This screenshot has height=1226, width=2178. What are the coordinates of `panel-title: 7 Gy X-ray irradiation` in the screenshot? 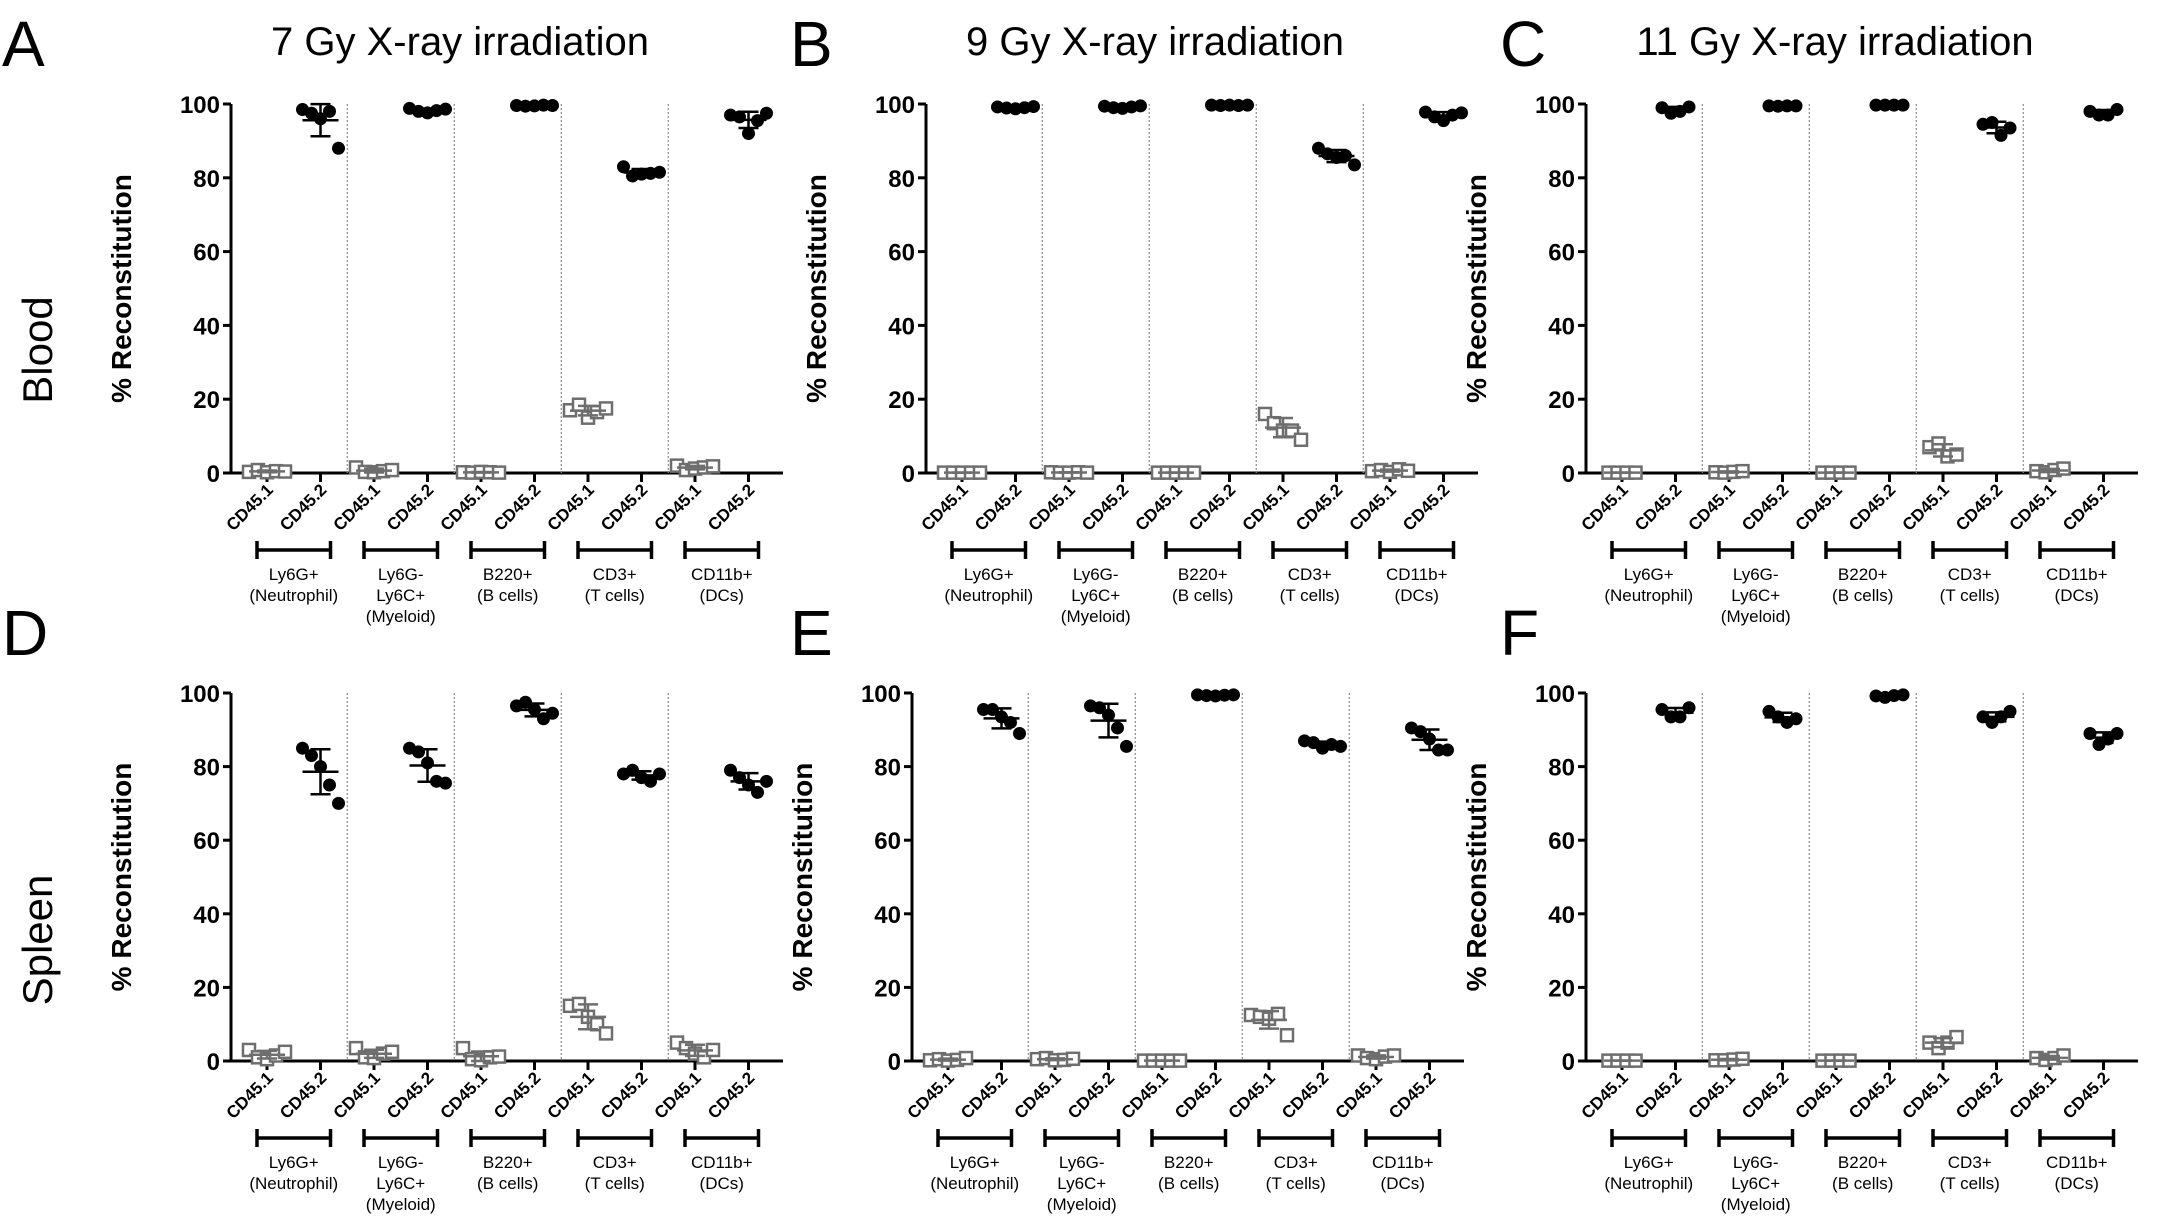 It's located at (460, 42).